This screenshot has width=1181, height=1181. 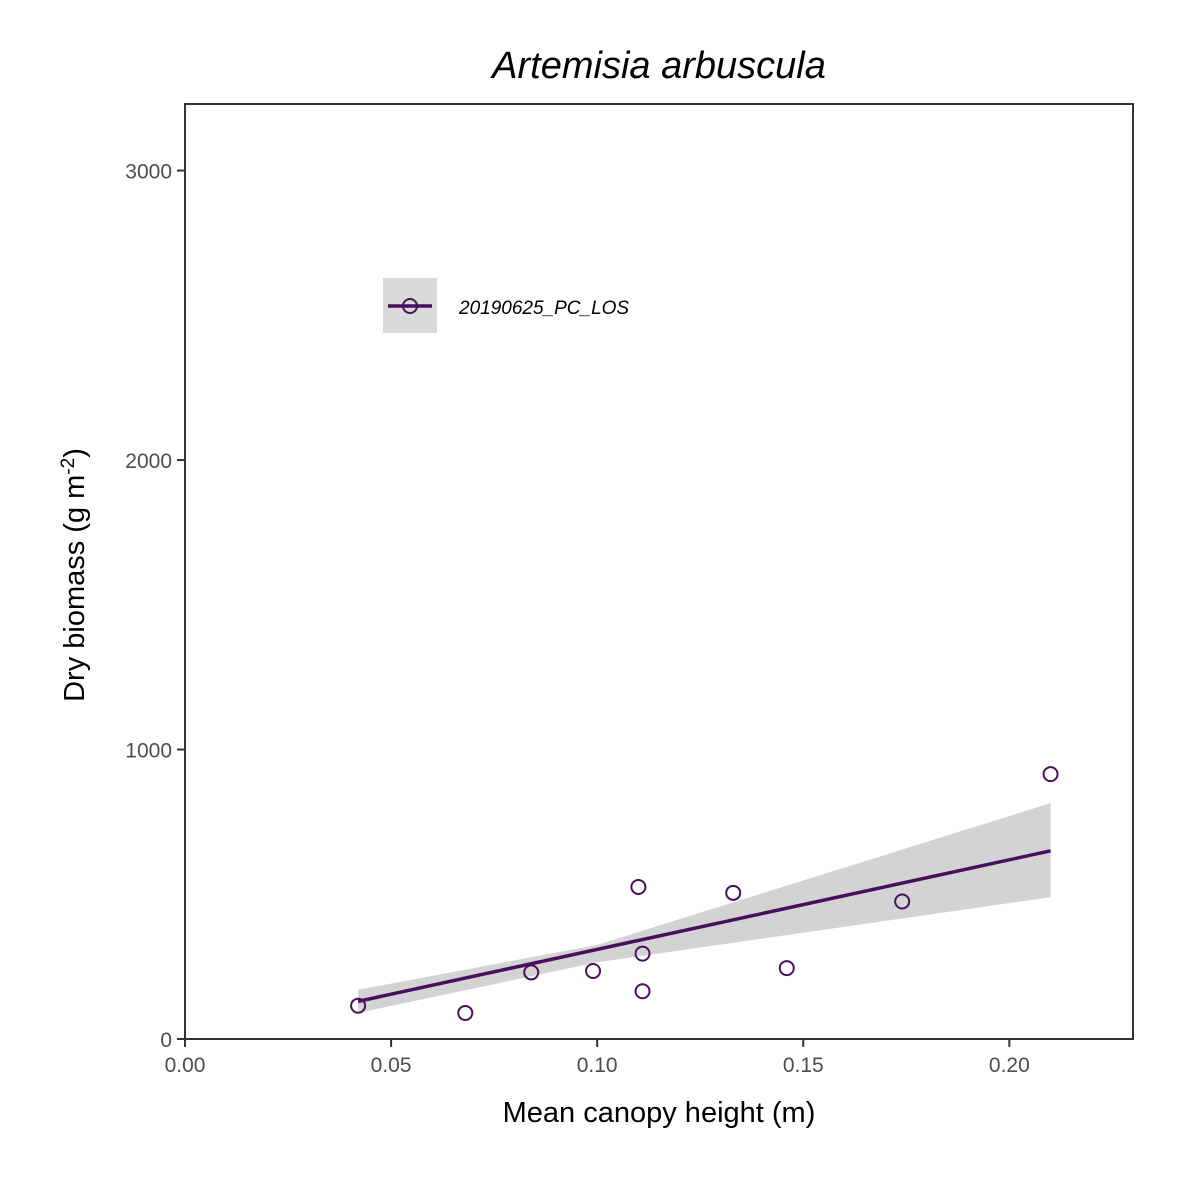 I want to click on legend-label: 20190625_PC_LOS, so click(x=543, y=308).